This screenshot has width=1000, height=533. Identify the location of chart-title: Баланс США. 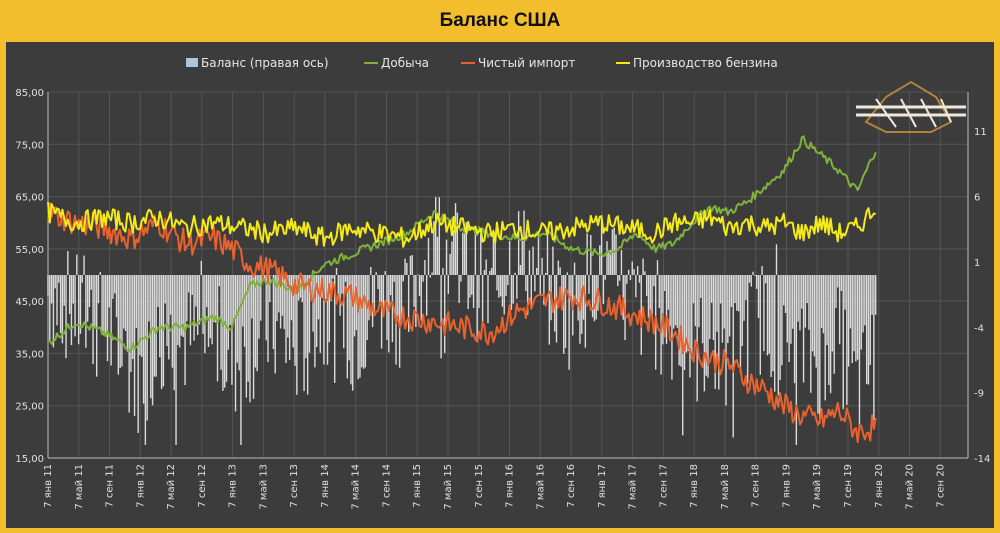
(500, 21).